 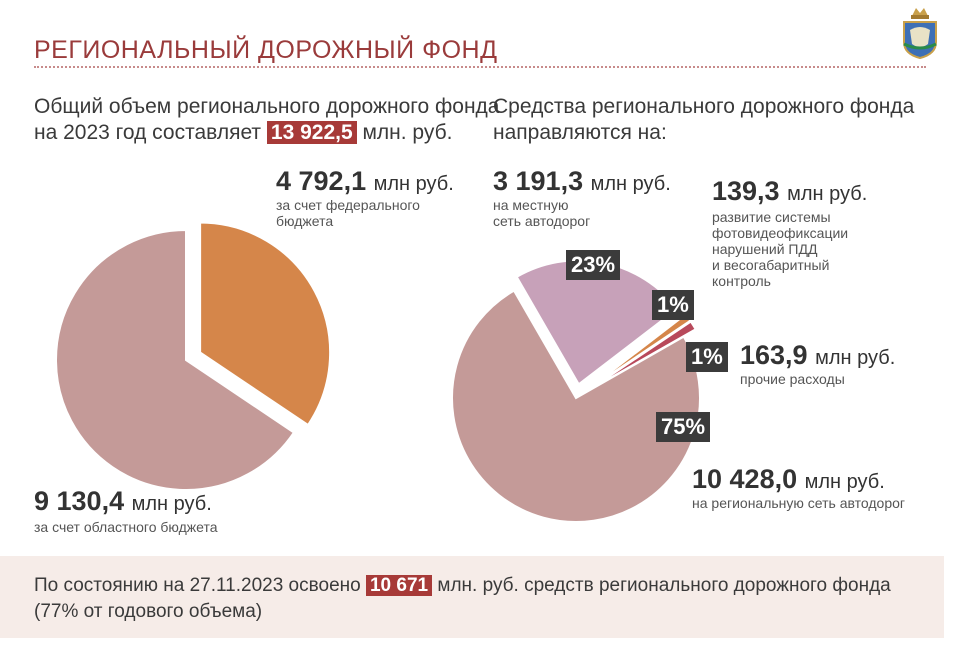 What do you see at coordinates (200, 585) in the screenshot?
I see `footer-pre: По состоянию на 27.11.2023 освоено` at bounding box center [200, 585].